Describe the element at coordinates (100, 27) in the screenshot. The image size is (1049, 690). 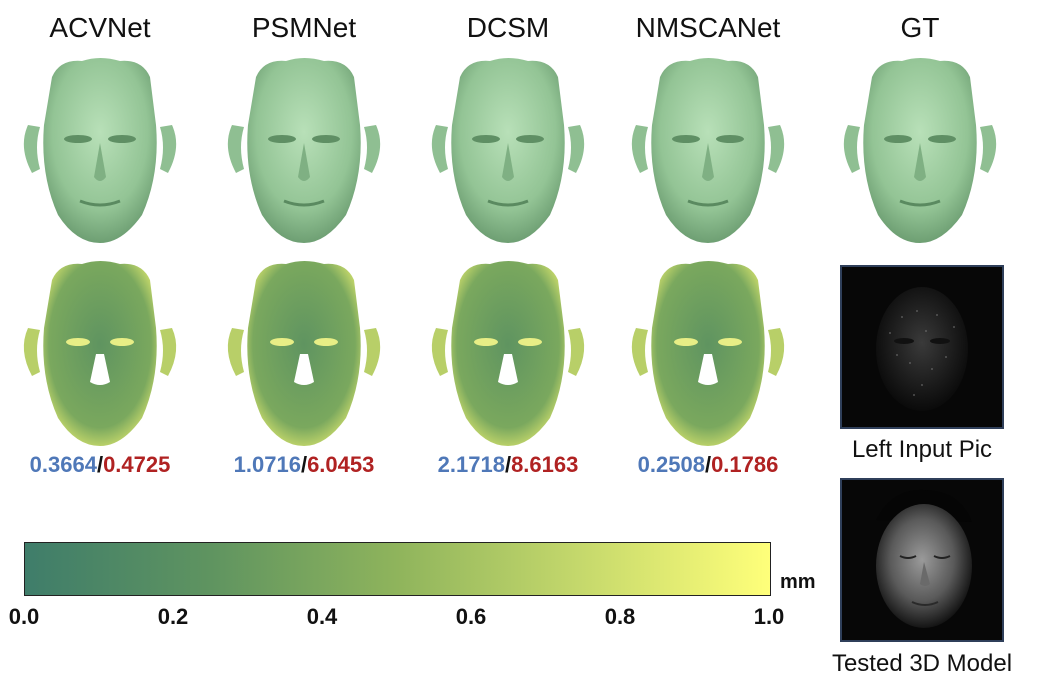
I see `title-acvnet: ACVNet` at that location.